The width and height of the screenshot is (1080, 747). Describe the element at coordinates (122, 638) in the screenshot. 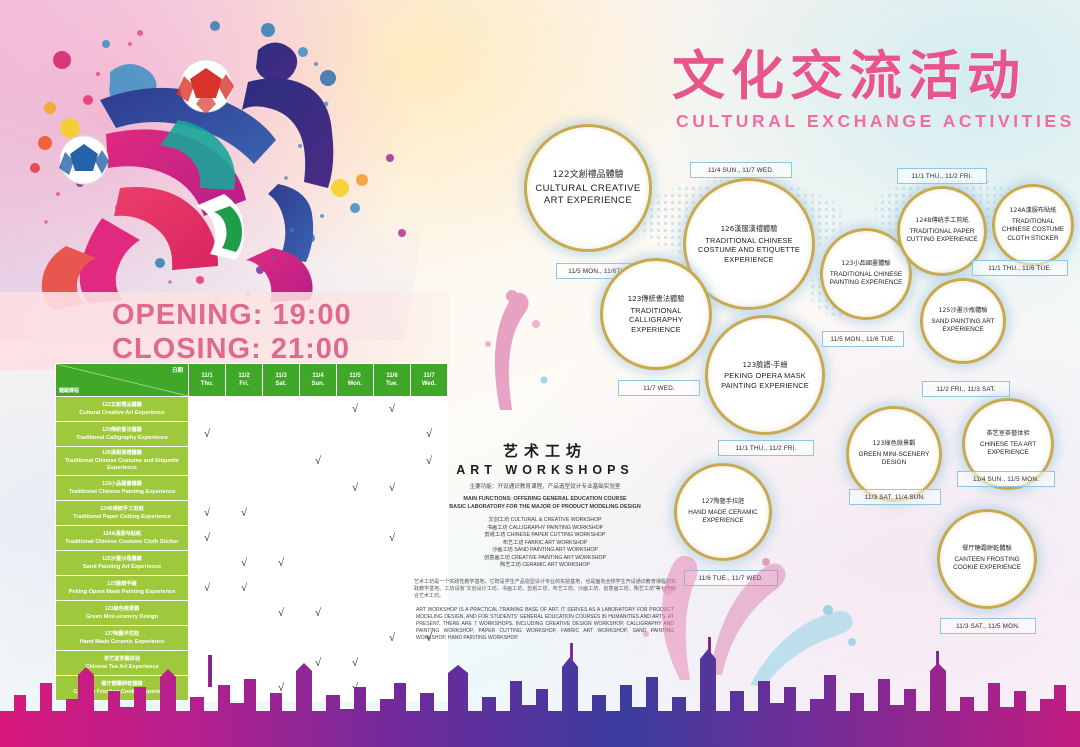

I see `course-name-cell: 127陶藝手拉胚 Hand Made Ceramic Experience` at that location.